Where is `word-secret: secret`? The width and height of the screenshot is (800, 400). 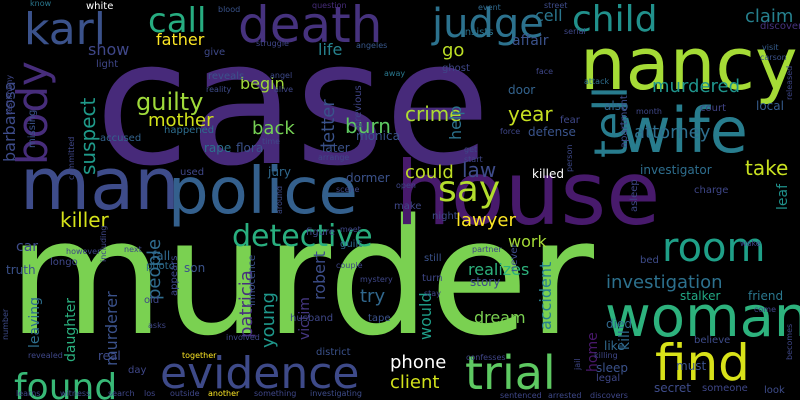 word-secret: secret is located at coordinates (672, 388).